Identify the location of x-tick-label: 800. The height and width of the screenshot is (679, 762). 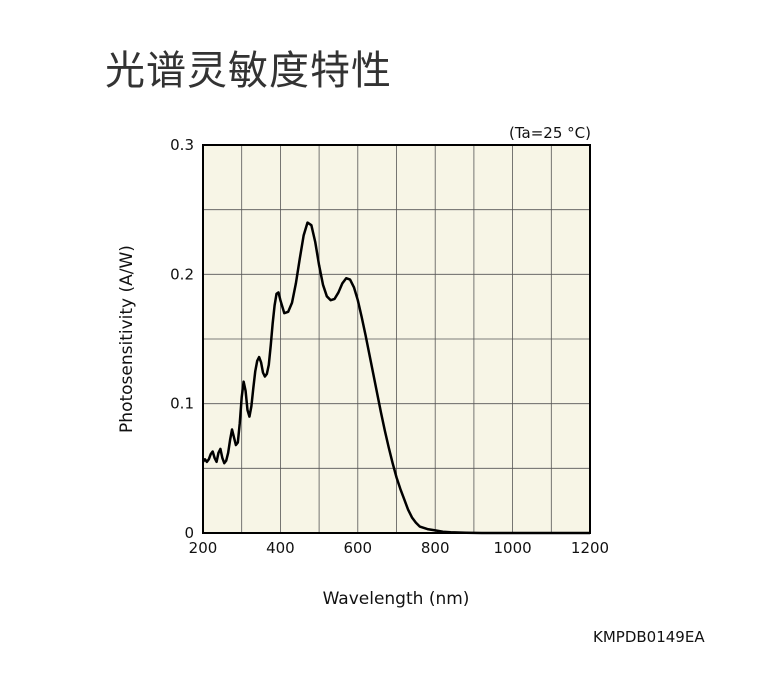
(435, 548).